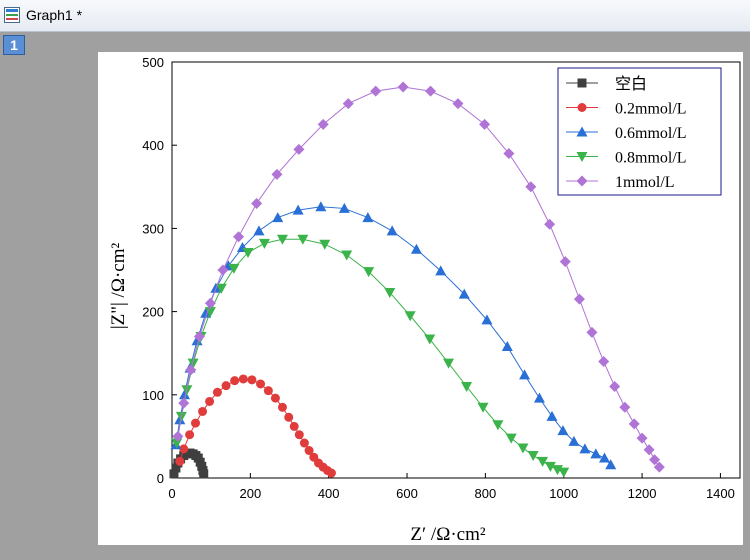 This screenshot has height=560, width=750. What do you see at coordinates (329, 493) in the screenshot?
I see `x-tick-label: 400` at bounding box center [329, 493].